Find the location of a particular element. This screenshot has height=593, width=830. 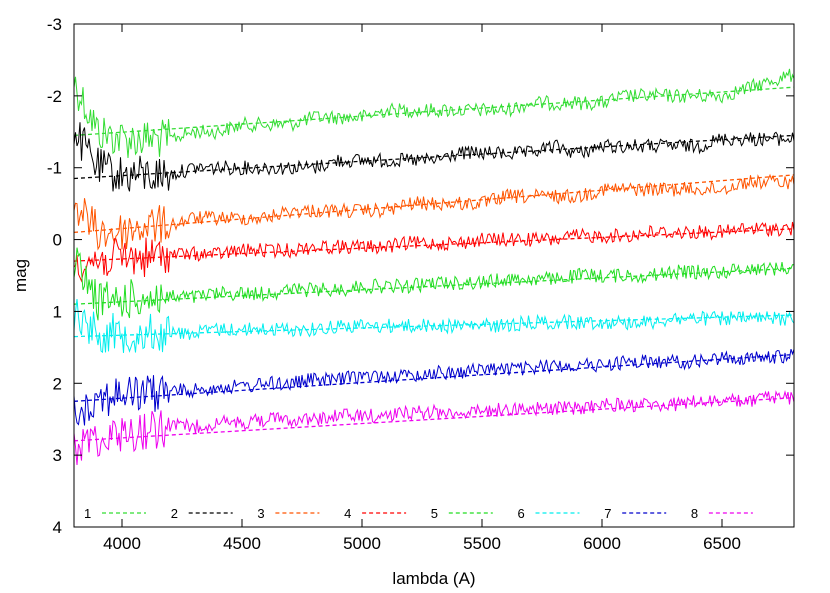

y-tick-label: -3 is located at coordinates (54, 24).